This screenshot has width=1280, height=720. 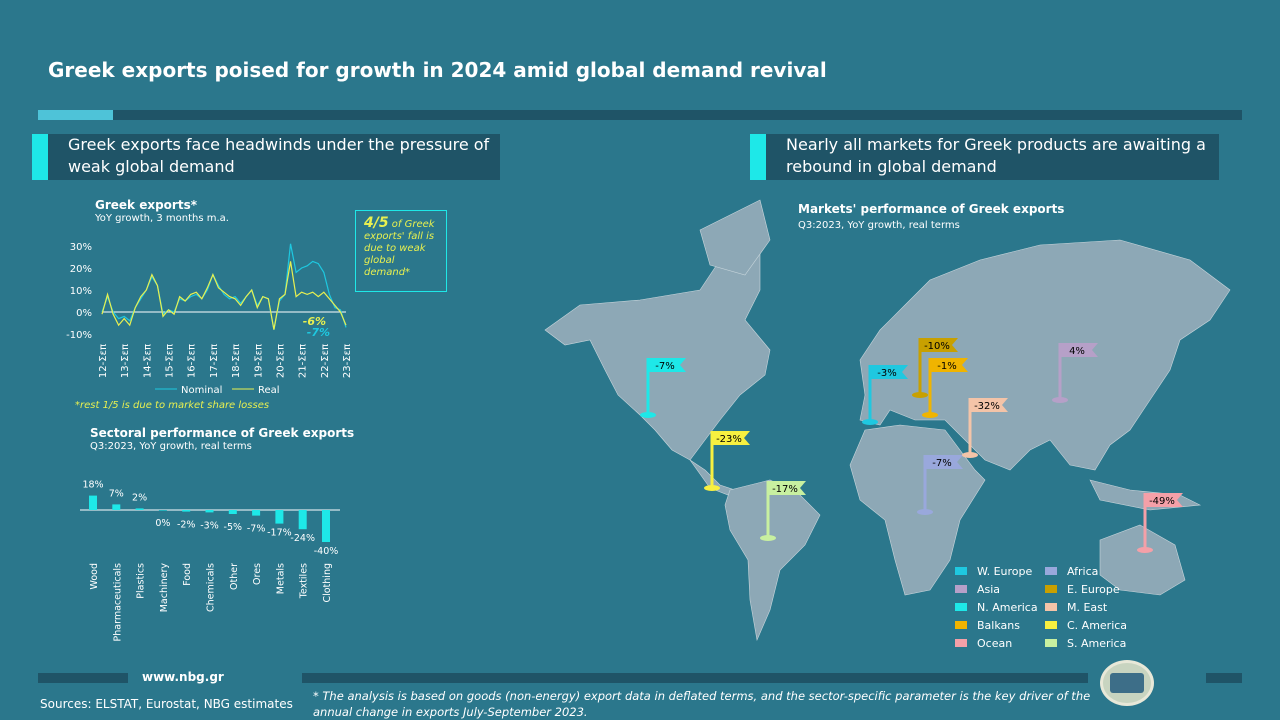 What do you see at coordinates (1000, 571) in the screenshot?
I see `legend-item: W. Europe` at bounding box center [1000, 571].